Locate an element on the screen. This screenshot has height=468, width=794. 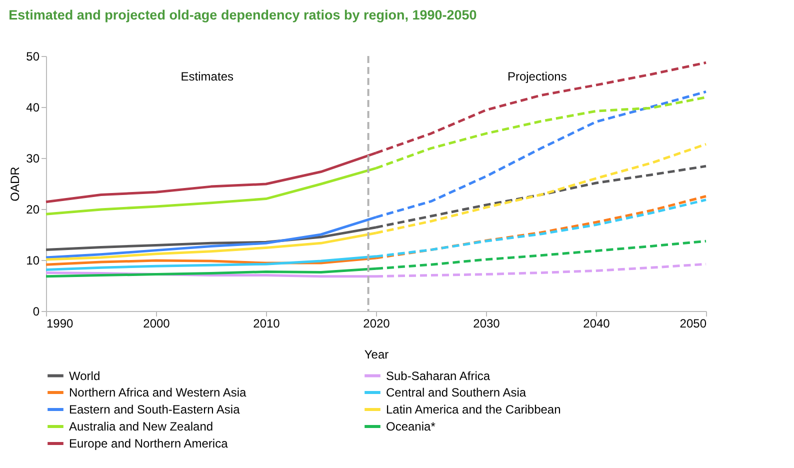
x-tick-label: 2000 is located at coordinates (156, 323).